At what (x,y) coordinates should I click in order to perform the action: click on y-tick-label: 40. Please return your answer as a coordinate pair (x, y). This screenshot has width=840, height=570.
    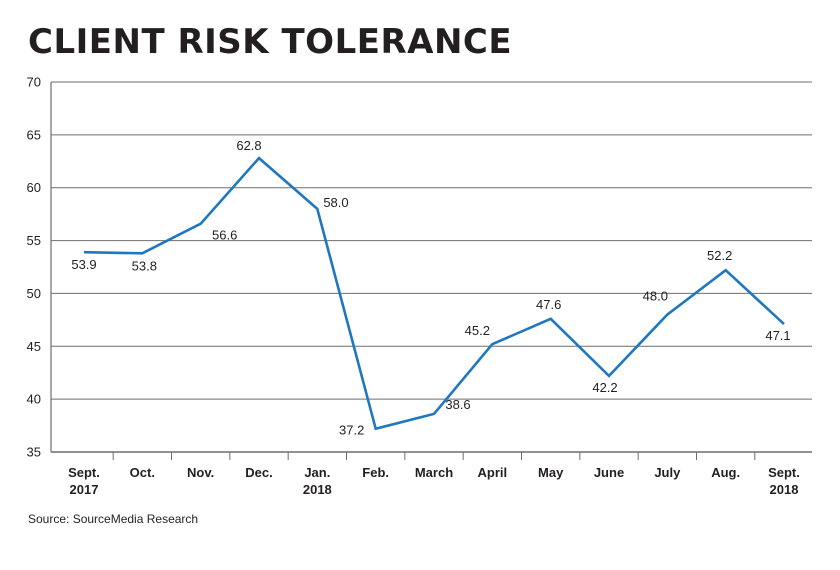
    Looking at the image, I should click on (34, 399).